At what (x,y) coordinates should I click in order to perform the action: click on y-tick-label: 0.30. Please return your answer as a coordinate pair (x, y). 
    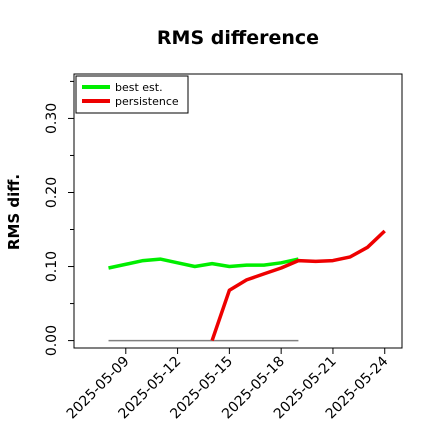
    Looking at the image, I should click on (52, 118).